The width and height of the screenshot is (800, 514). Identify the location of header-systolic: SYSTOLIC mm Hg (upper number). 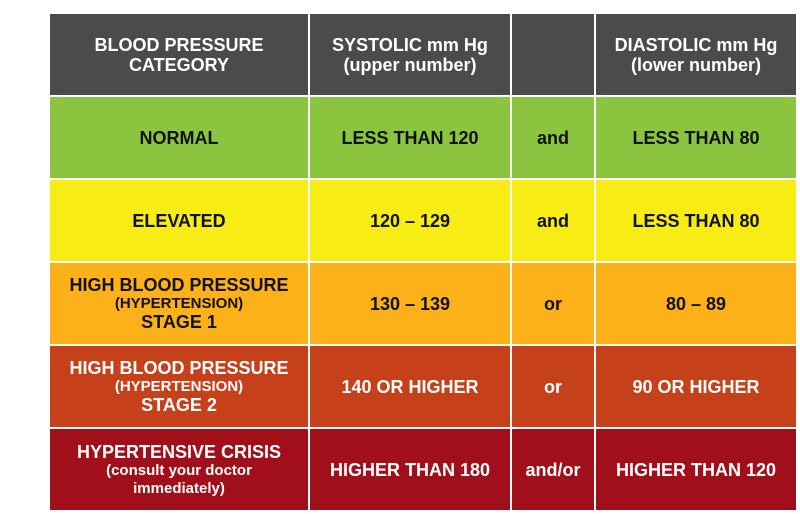
(410, 54).